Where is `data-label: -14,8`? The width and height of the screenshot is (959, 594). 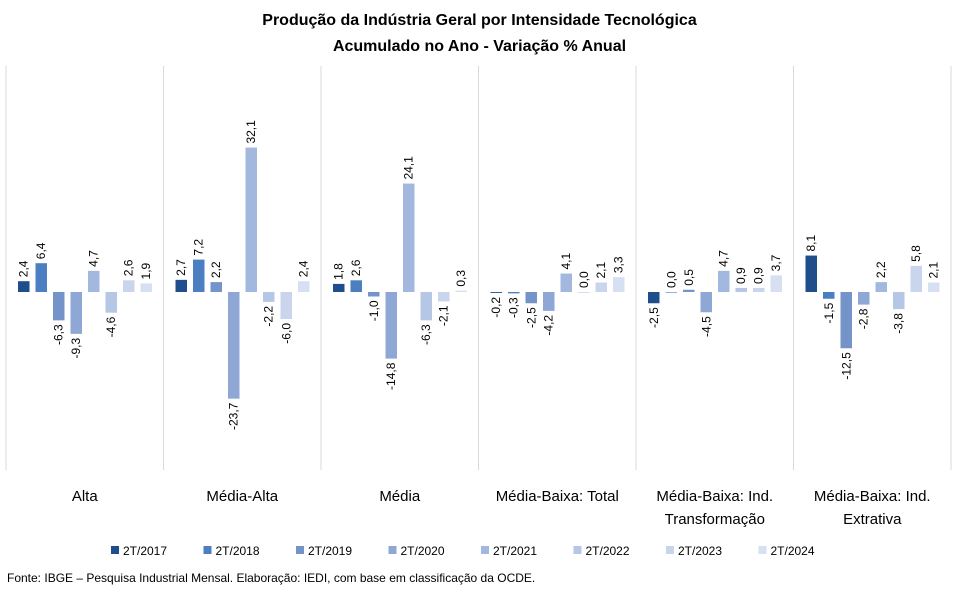
data-label: -14,8 is located at coordinates (391, 376).